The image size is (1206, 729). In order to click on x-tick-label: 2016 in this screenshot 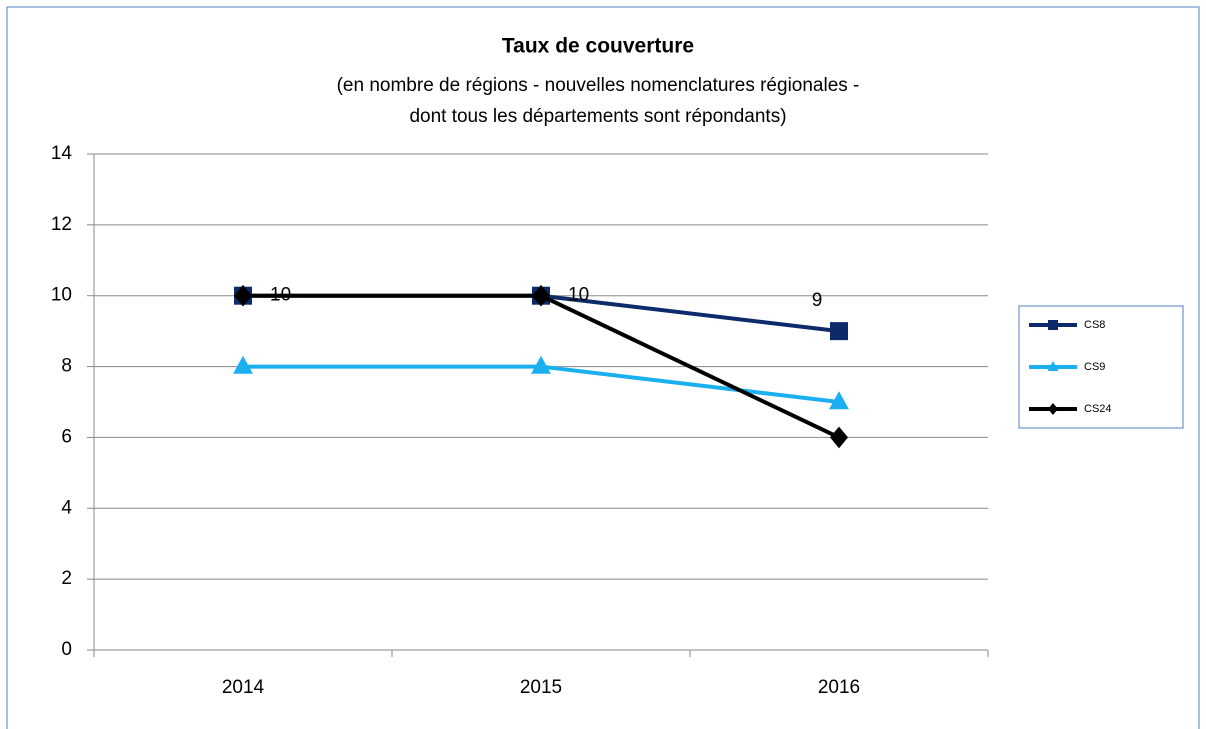, I will do `click(839, 687)`.